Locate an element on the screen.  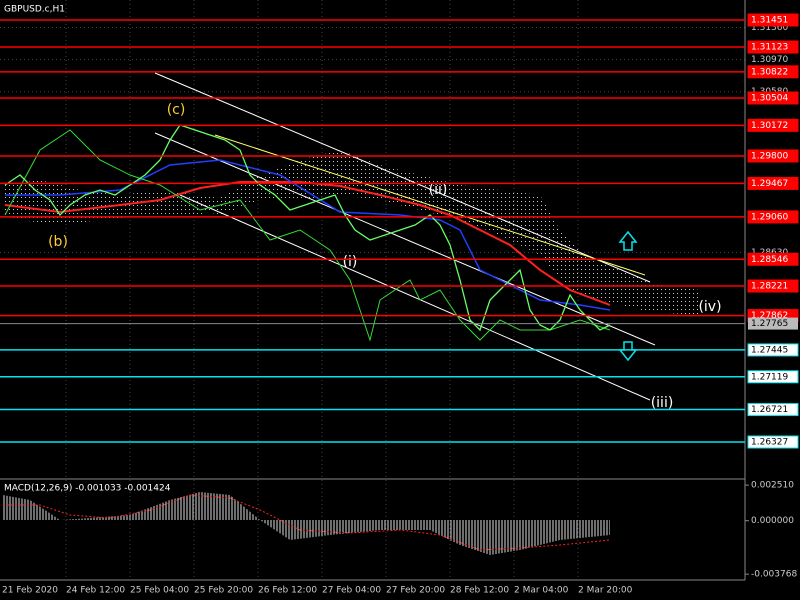
wave-label: (iii) is located at coordinates (662, 403).